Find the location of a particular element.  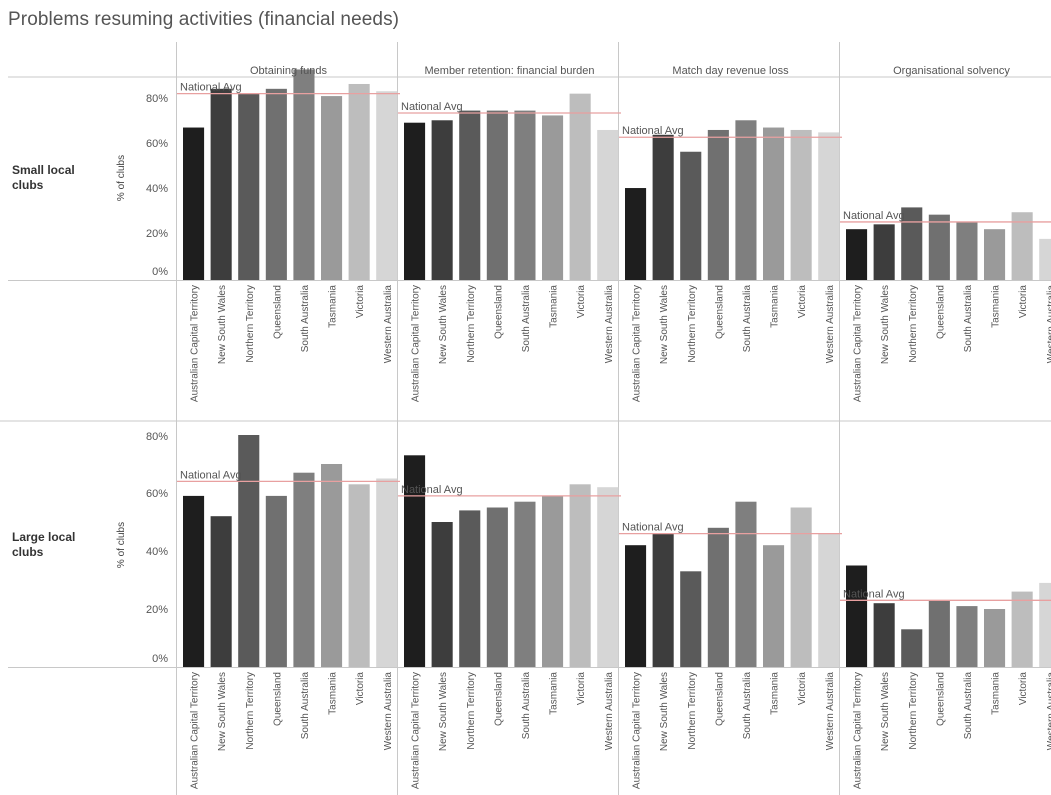

column-header: Member retention: financial burden is located at coordinates (510, 71).